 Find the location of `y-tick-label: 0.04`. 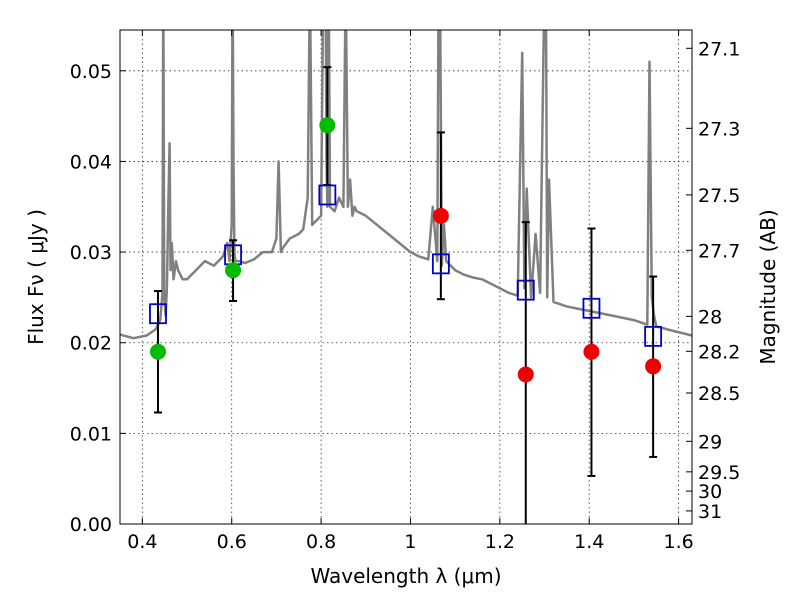

y-tick-label: 0.04 is located at coordinates (91, 162).